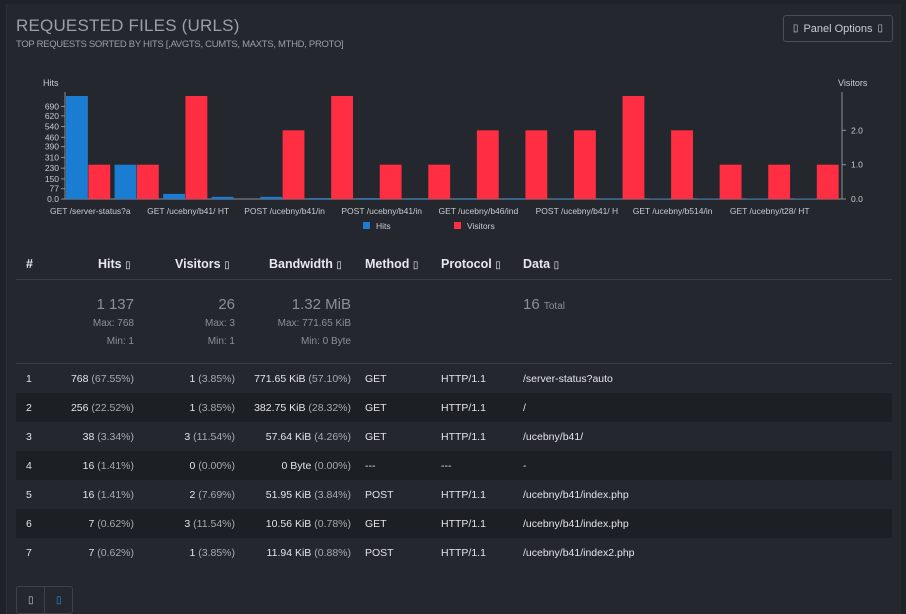  I want to click on summary-visitors-total: 26, so click(226, 304).